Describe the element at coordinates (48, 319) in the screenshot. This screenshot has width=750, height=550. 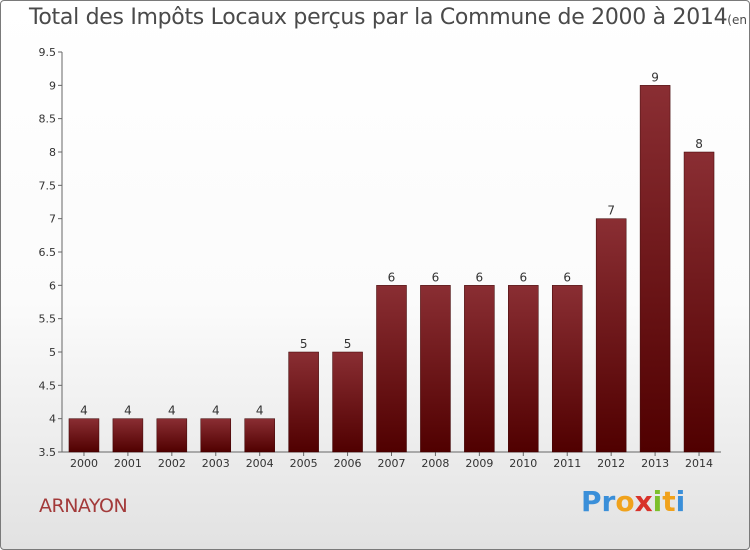
I see `y-tick-label: 5.5` at that location.